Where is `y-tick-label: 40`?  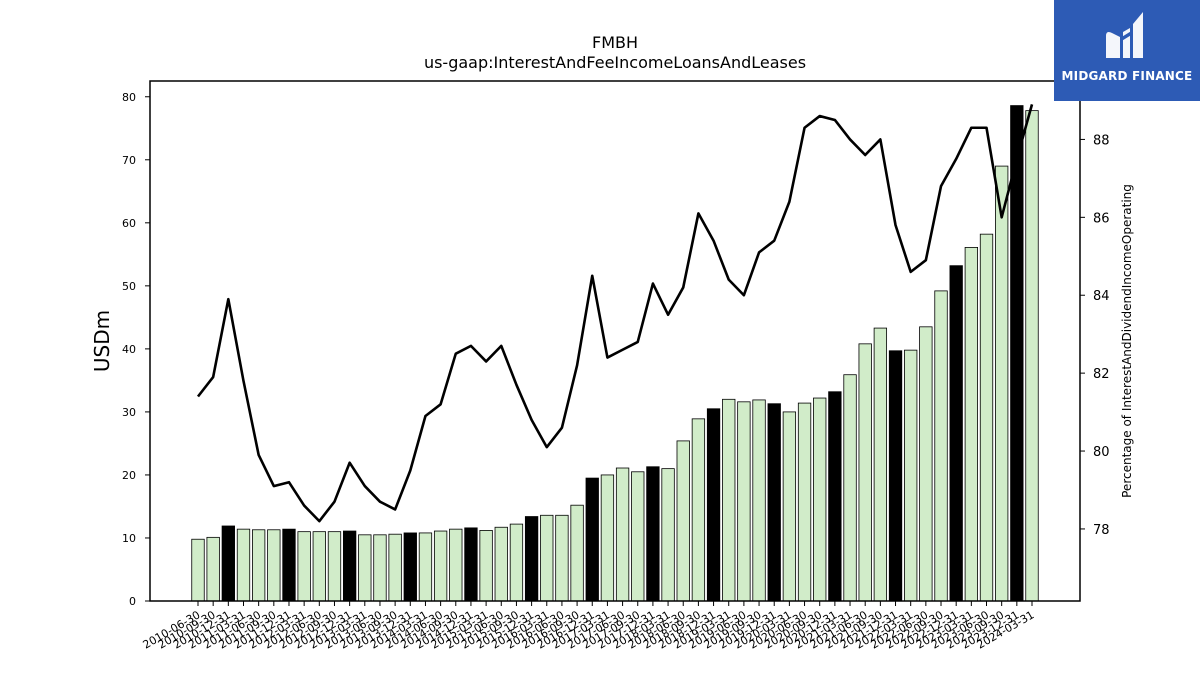 y-tick-label: 40 is located at coordinates (129, 349).